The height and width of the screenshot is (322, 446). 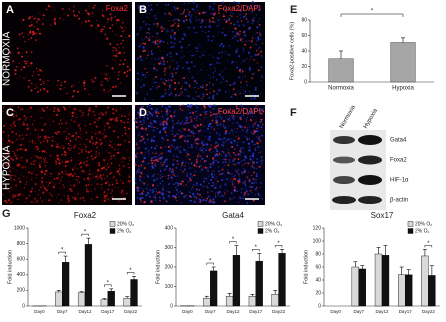 What do you see at coordinates (10, 267) in the screenshot?
I see `y-axis-label: Fold induction` at bounding box center [10, 267].